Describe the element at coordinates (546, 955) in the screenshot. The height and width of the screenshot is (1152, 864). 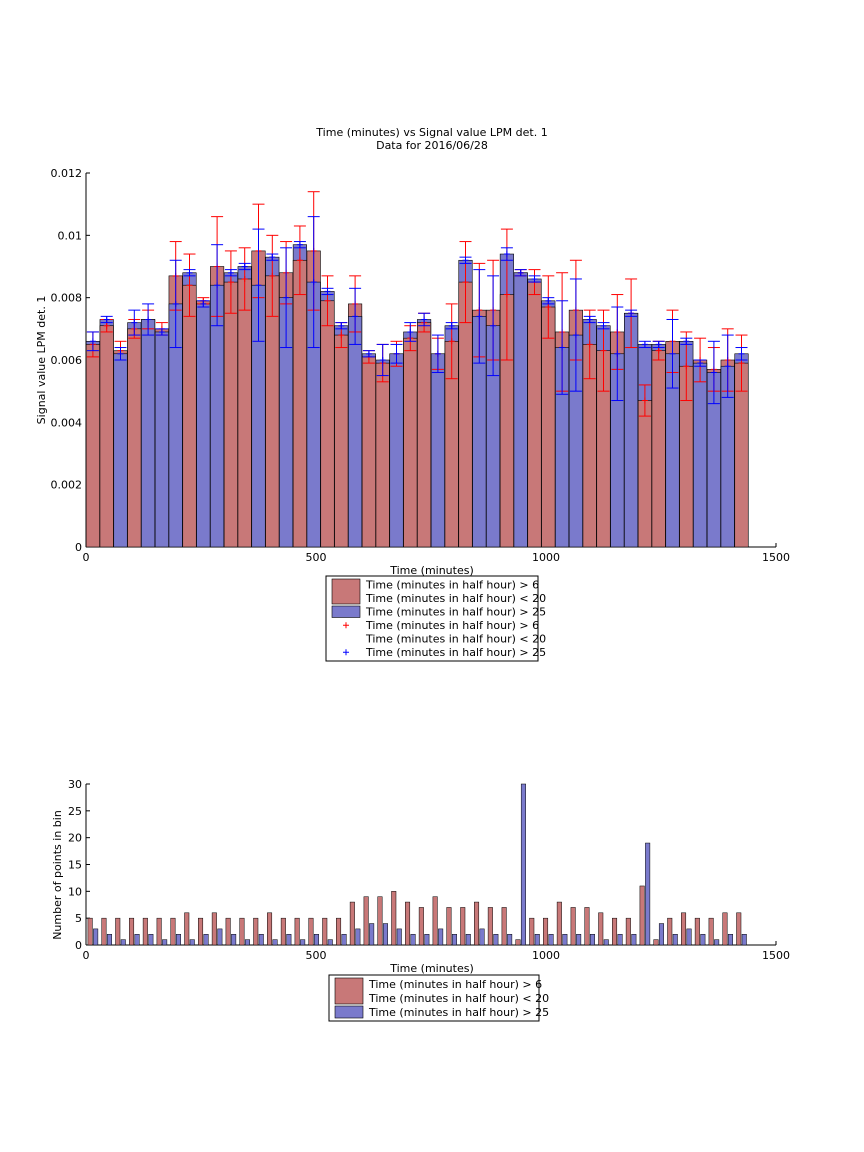
I see `x-tick-label: 1000` at that location.